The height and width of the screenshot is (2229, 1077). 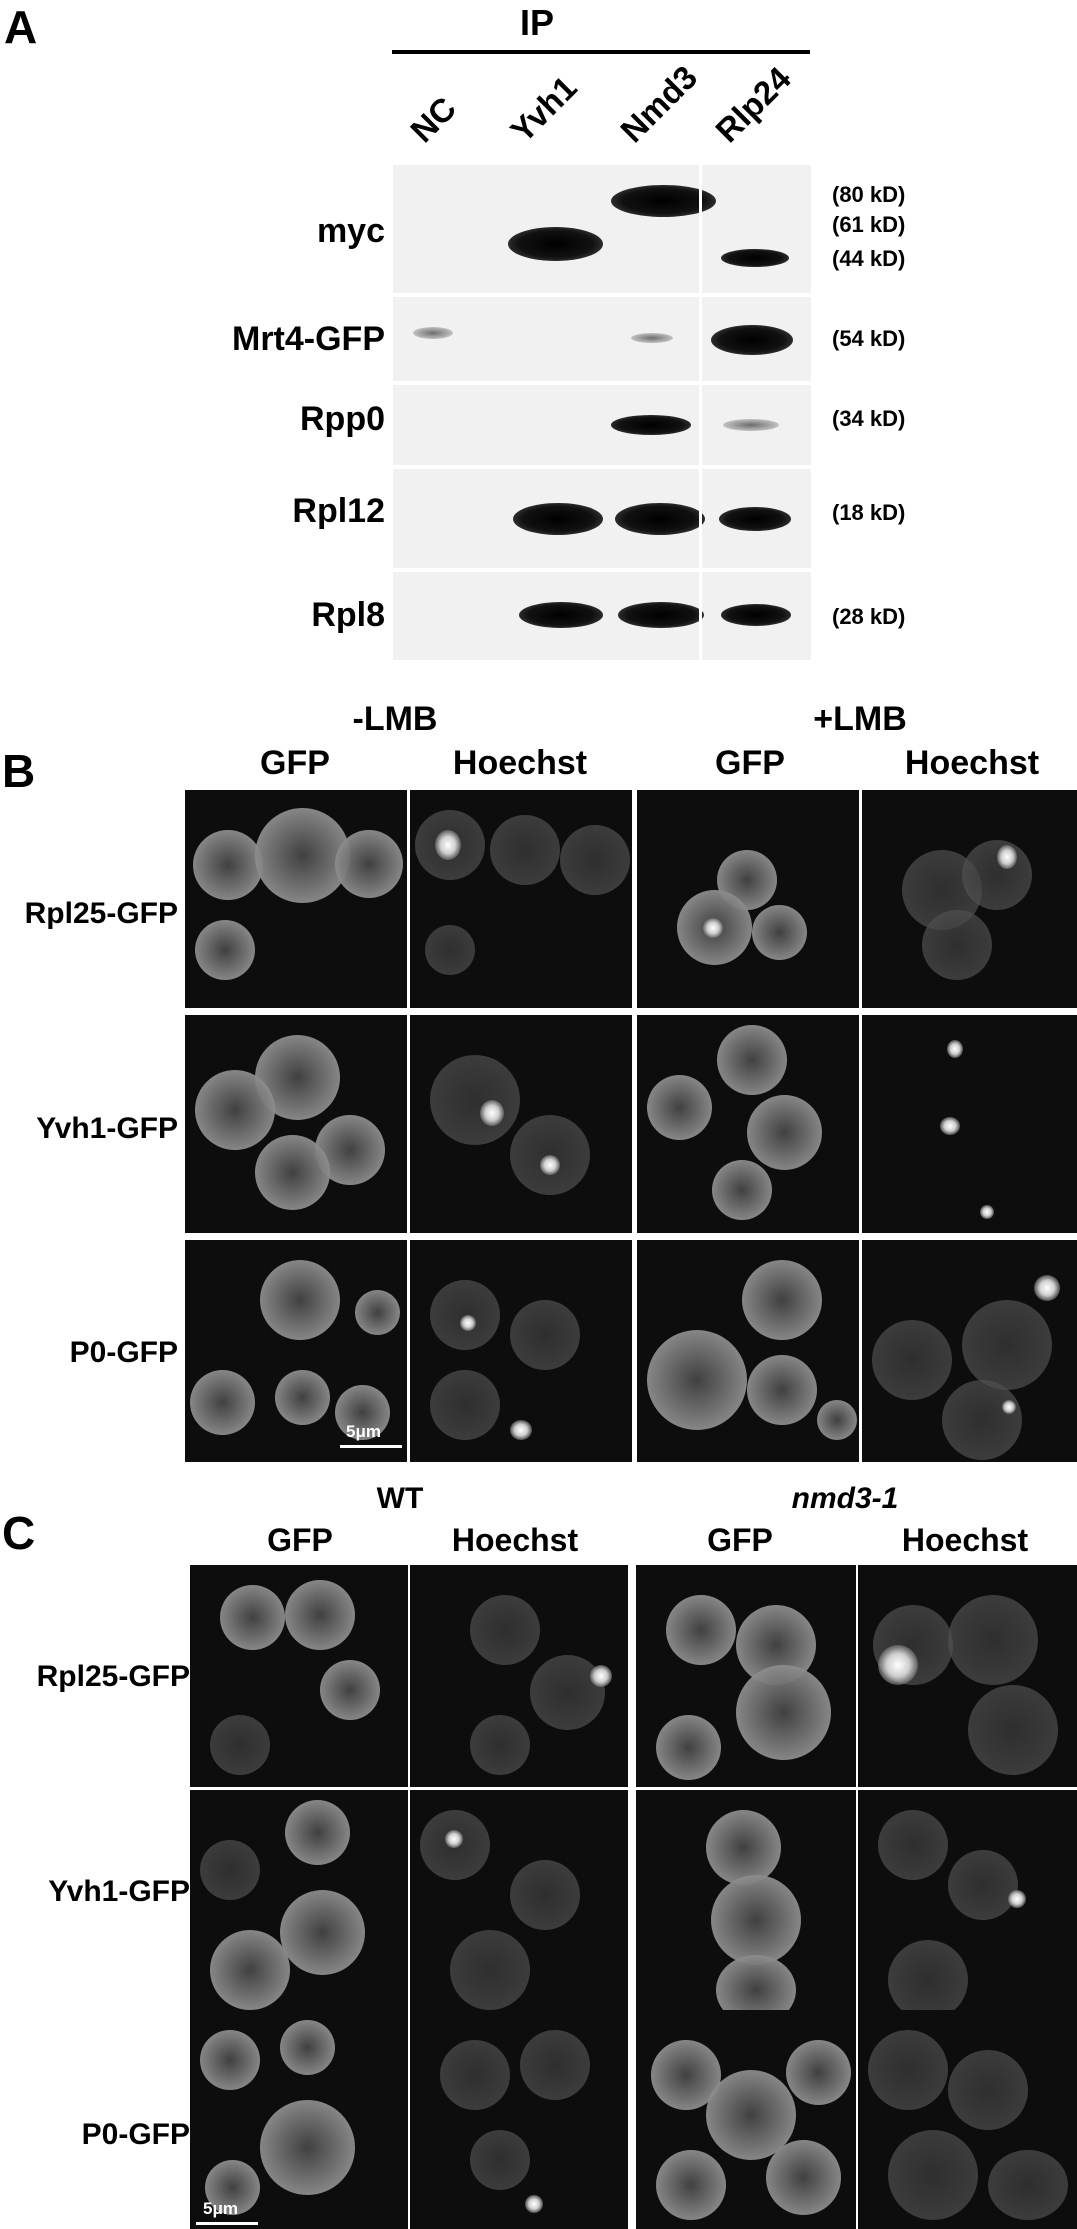 I want to click on panel-b-letter: B, so click(x=19, y=771).